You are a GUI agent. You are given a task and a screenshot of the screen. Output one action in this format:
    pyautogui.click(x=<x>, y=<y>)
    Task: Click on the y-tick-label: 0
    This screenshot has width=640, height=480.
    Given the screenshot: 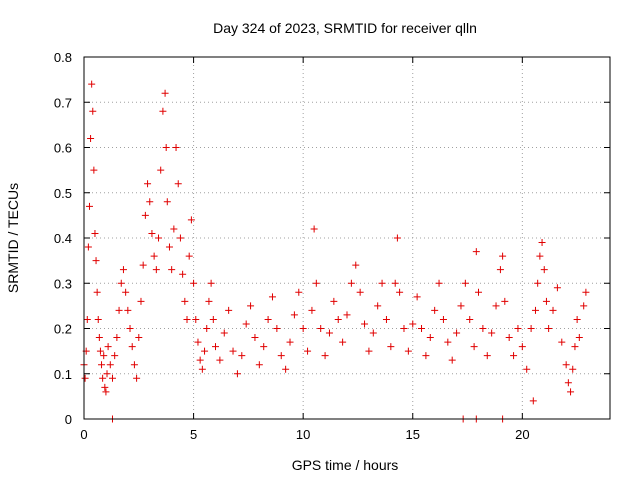 What is the action you would take?
    pyautogui.click(x=68, y=419)
    